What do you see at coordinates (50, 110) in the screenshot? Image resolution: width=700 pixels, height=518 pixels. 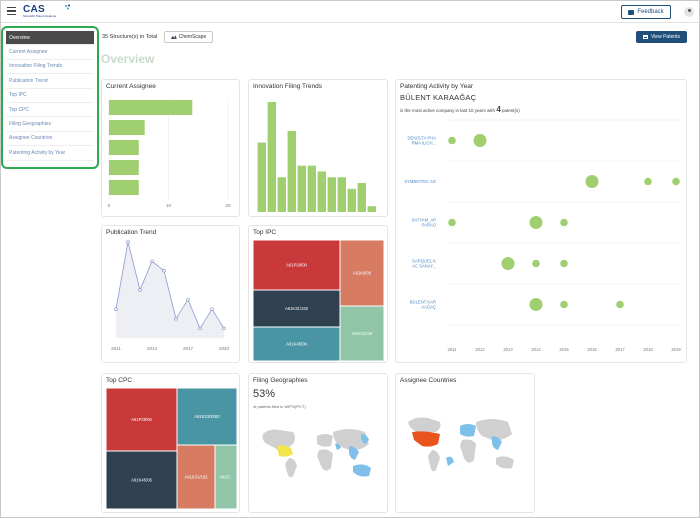 I see `sidebar-item-top-cpc: Top CPC` at bounding box center [50, 110].